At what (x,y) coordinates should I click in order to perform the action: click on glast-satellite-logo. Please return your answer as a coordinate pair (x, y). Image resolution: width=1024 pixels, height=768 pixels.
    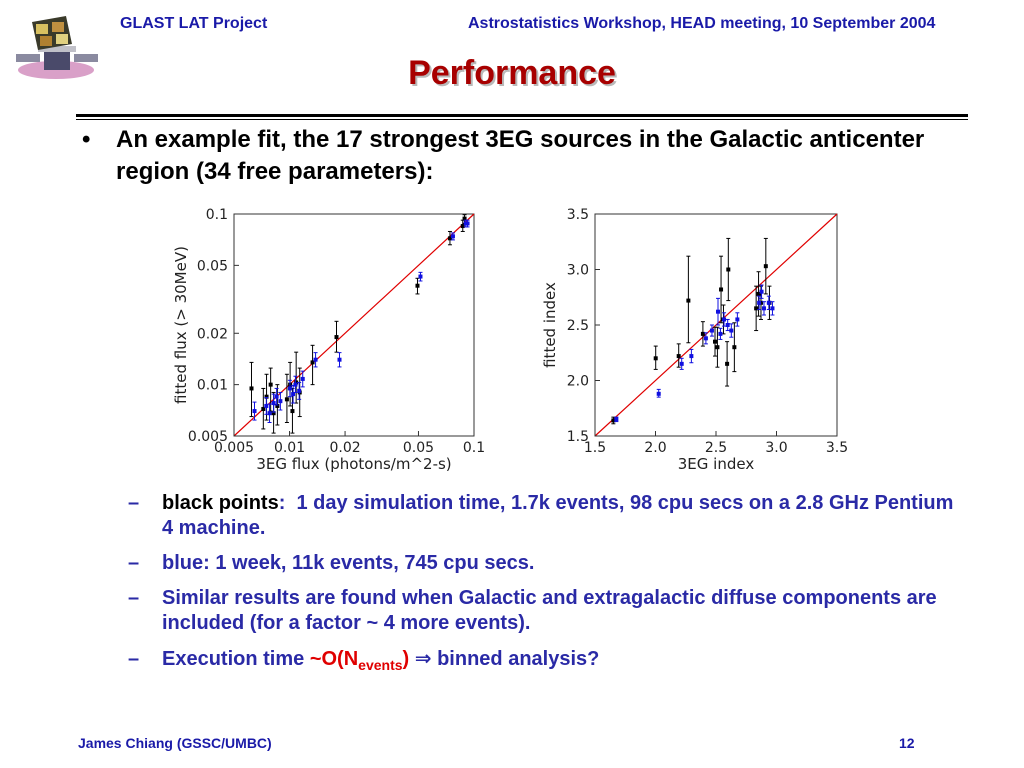
    Looking at the image, I should click on (57, 47).